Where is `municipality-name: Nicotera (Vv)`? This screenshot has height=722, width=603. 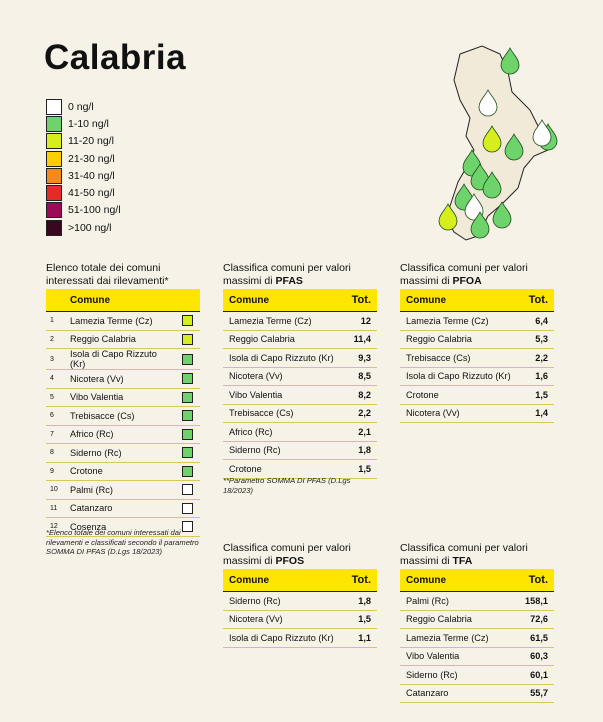 municipality-name: Nicotera (Vv) is located at coordinates (284, 619).